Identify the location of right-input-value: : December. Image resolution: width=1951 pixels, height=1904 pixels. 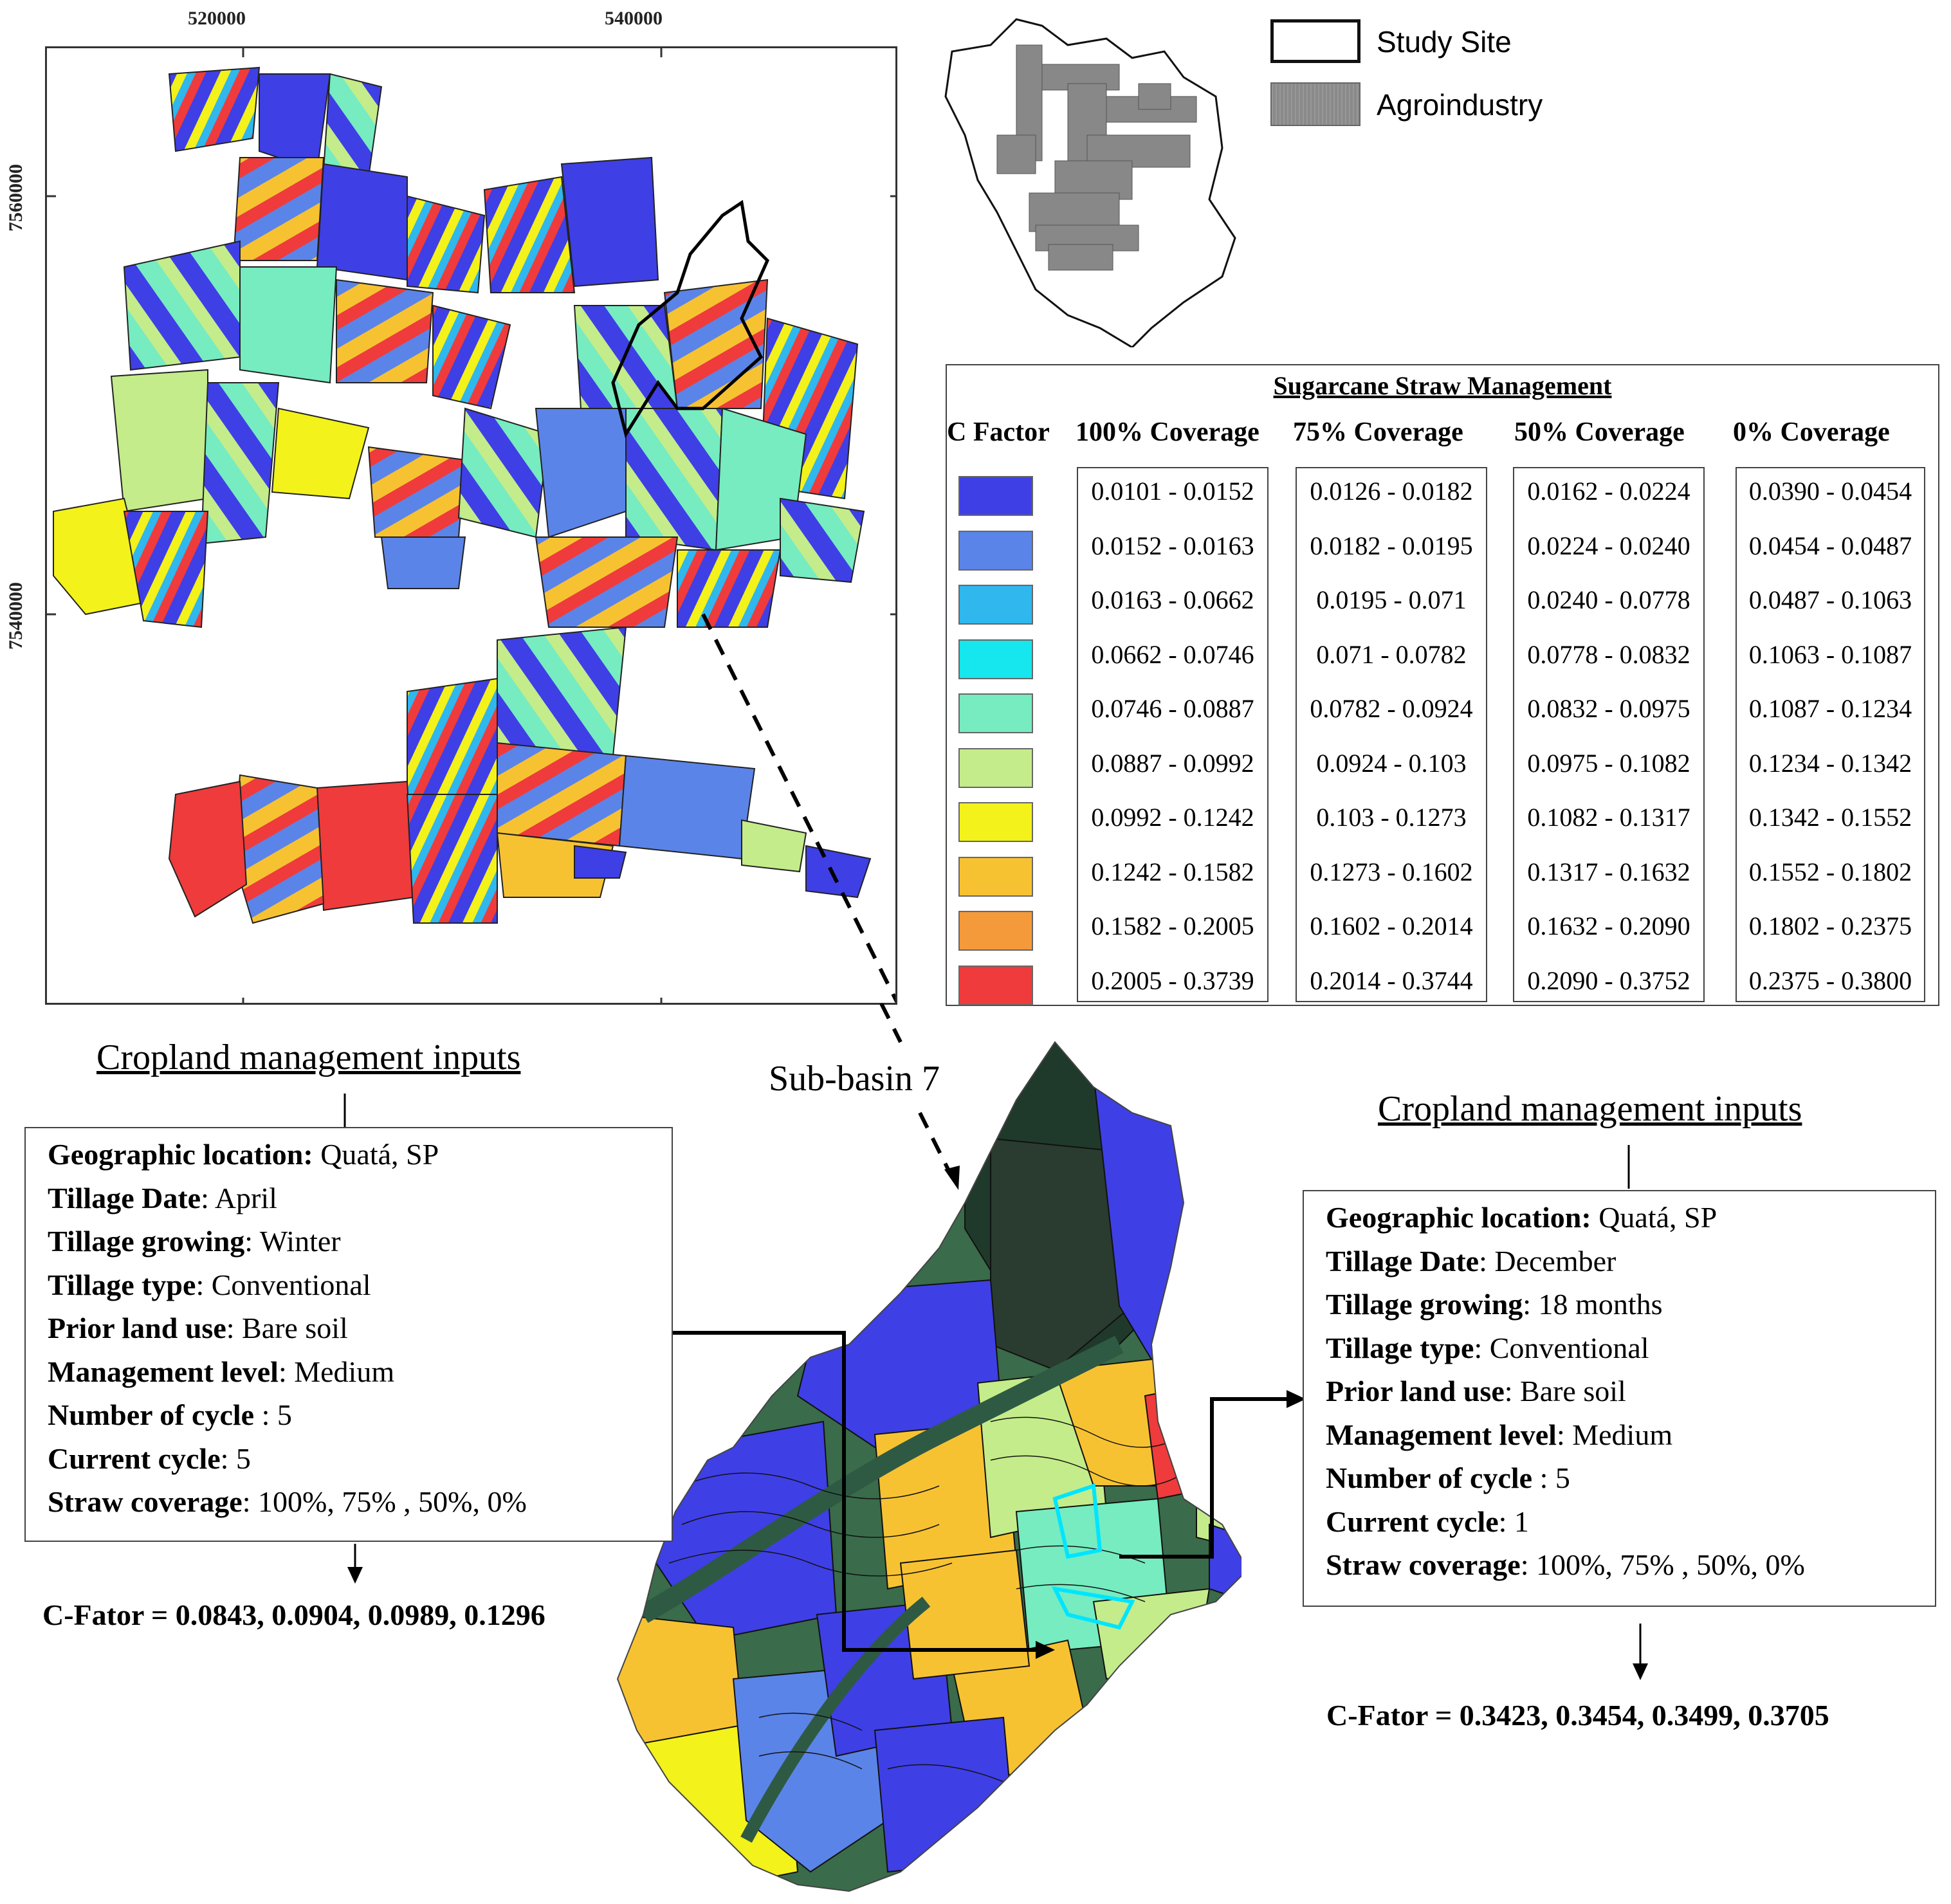
(1548, 1260).